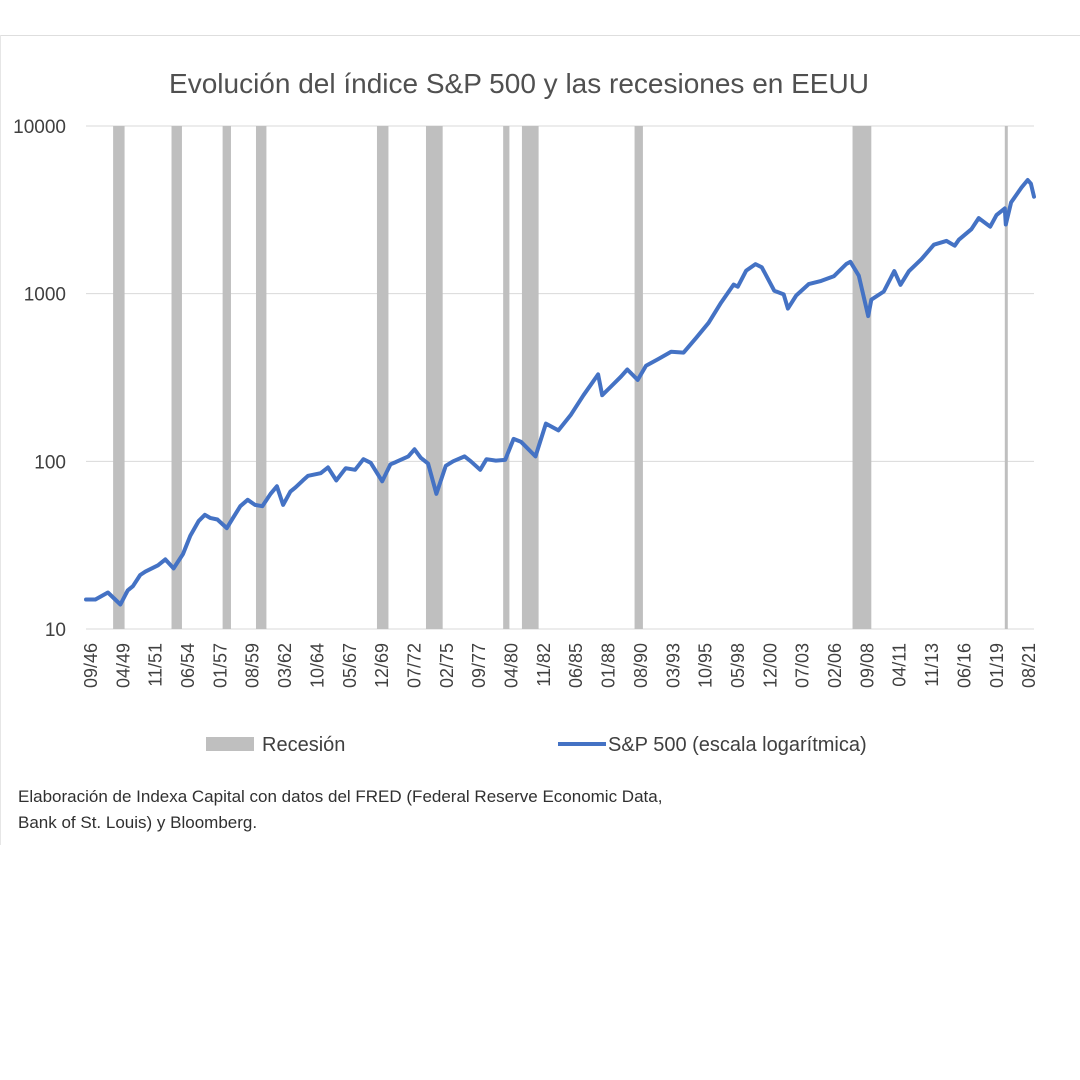  I want to click on x-tick-label: 01/88, so click(609, 665).